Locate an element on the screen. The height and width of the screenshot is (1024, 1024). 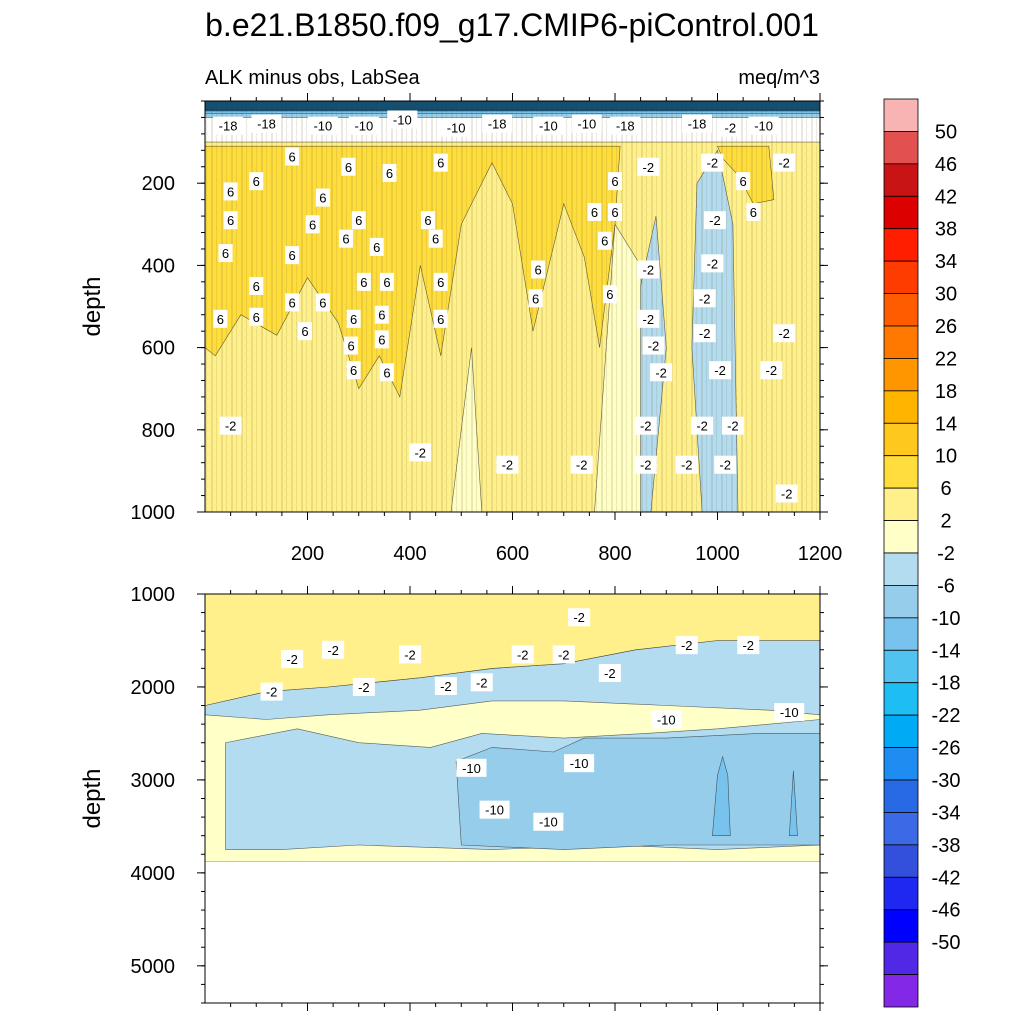
contour-label-lower-13: -10 is located at coordinates (666, 719).